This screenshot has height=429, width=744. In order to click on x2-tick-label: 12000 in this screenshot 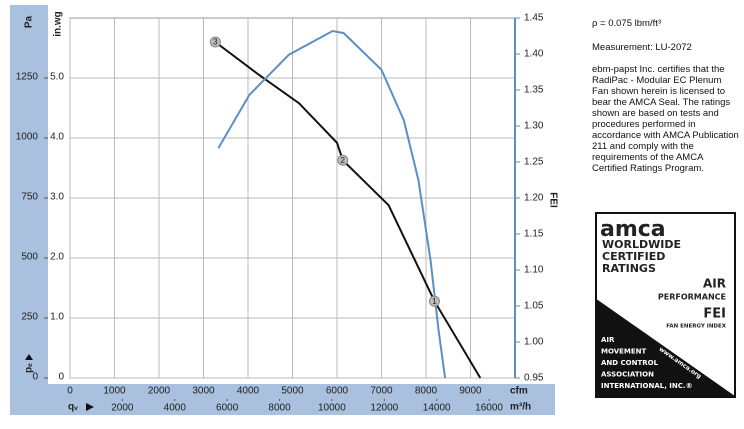, I will do `click(384, 408)`.